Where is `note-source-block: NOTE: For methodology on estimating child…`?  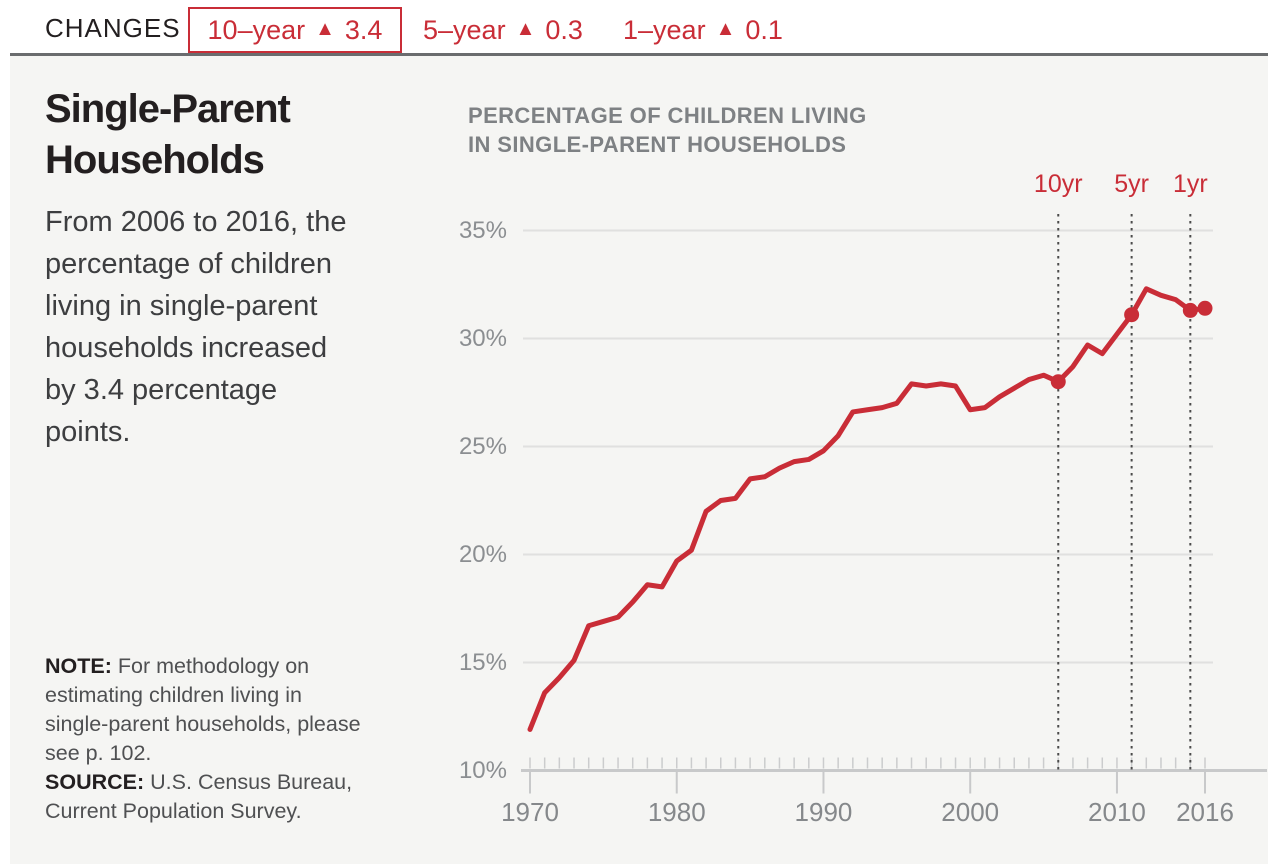
note-source-block: NOTE: For methodology on estimating child… is located at coordinates (235, 739).